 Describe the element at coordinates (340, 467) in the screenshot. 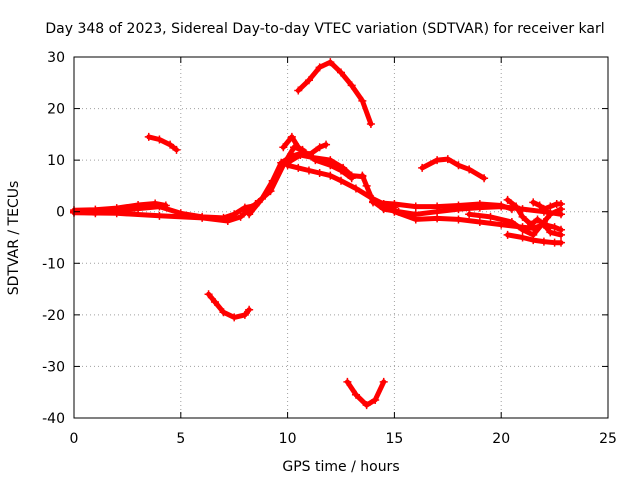

I see `x-axis-label: GPS time / hours` at that location.